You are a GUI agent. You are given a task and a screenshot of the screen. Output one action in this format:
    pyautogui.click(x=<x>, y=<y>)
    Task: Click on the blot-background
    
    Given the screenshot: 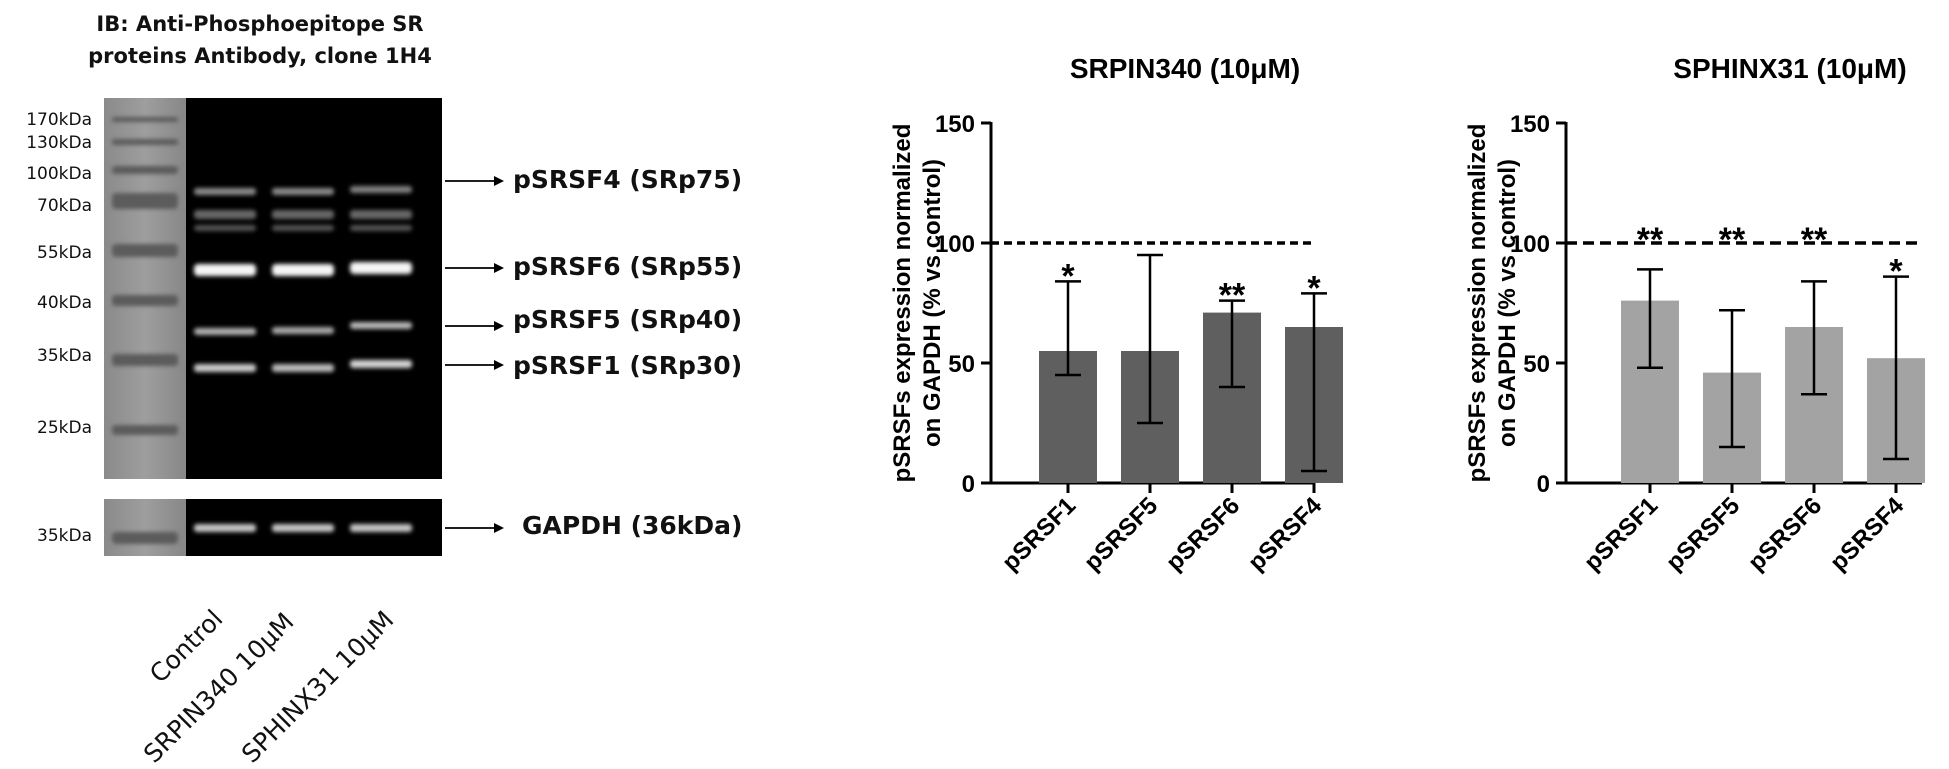 What is the action you would take?
    pyautogui.click(x=314, y=288)
    